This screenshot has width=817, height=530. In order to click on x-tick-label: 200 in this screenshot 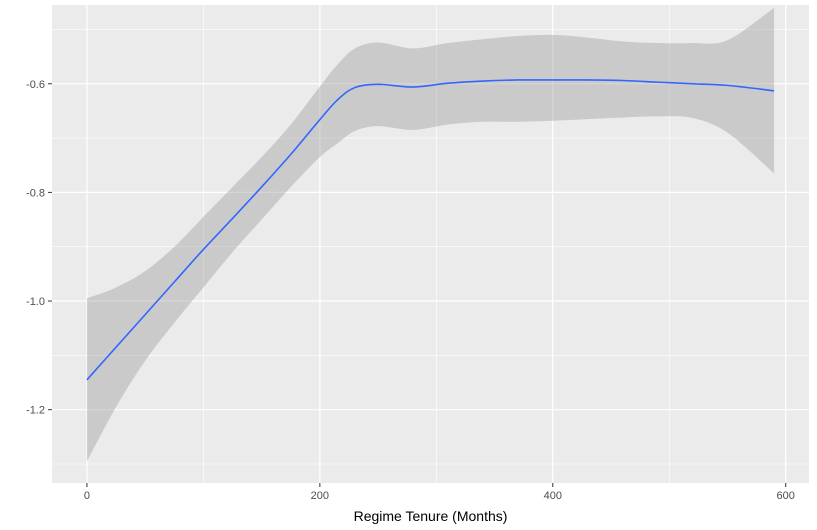, I will do `click(320, 496)`.